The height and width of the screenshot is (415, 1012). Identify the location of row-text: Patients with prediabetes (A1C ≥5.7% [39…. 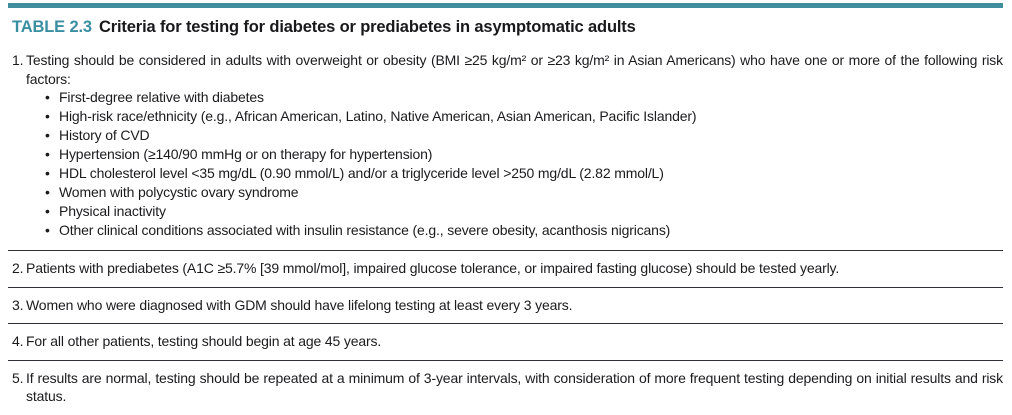
(433, 268).